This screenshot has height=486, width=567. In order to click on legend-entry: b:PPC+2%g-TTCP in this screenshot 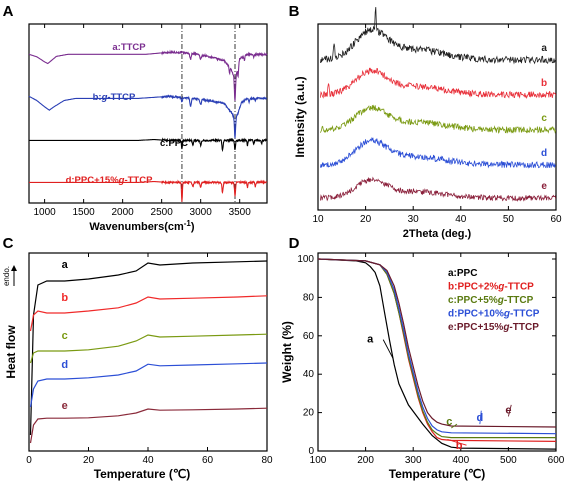, I will do `click(491, 287)`.